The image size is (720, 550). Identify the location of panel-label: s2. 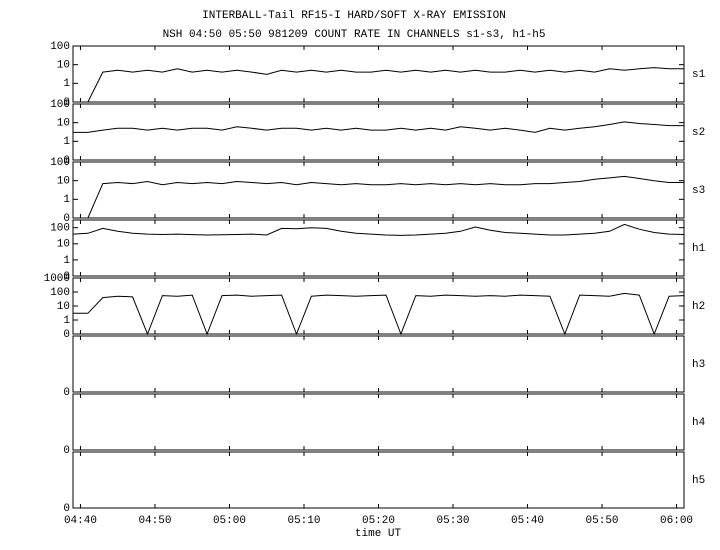
(698, 133).